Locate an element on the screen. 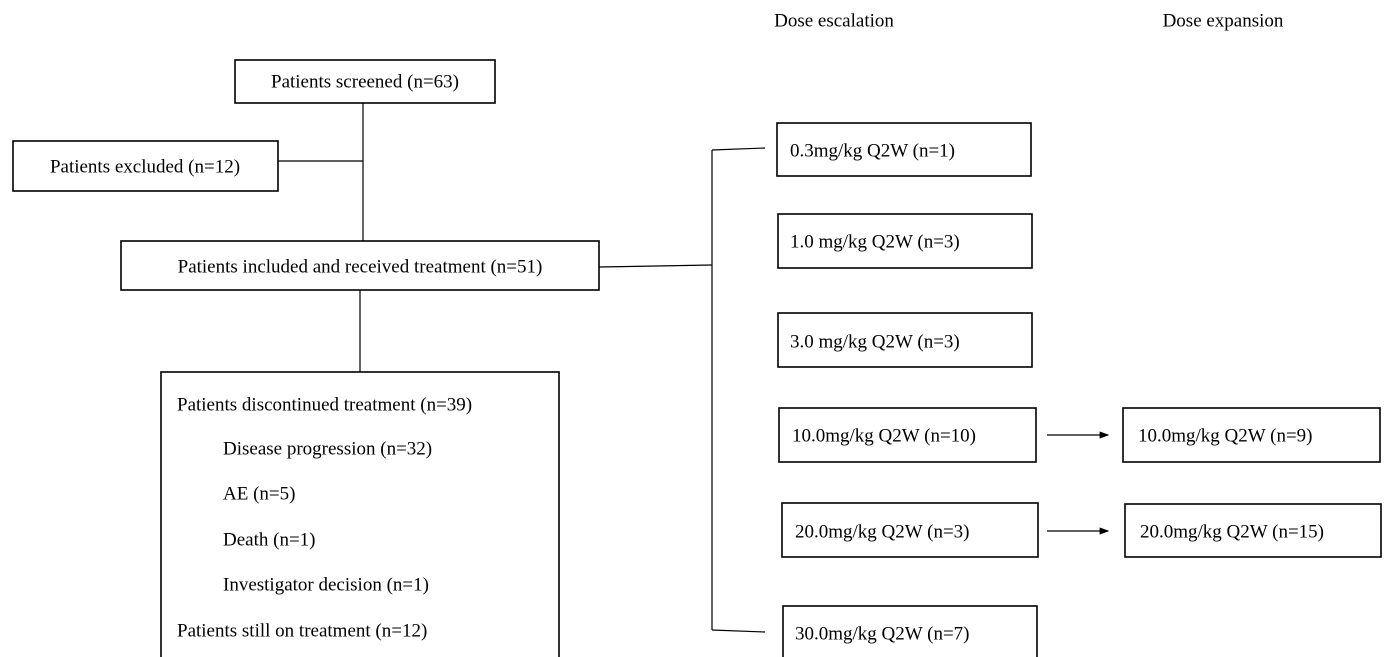  box-label: Patients discontinued treatment (n=39) is located at coordinates (324, 404).